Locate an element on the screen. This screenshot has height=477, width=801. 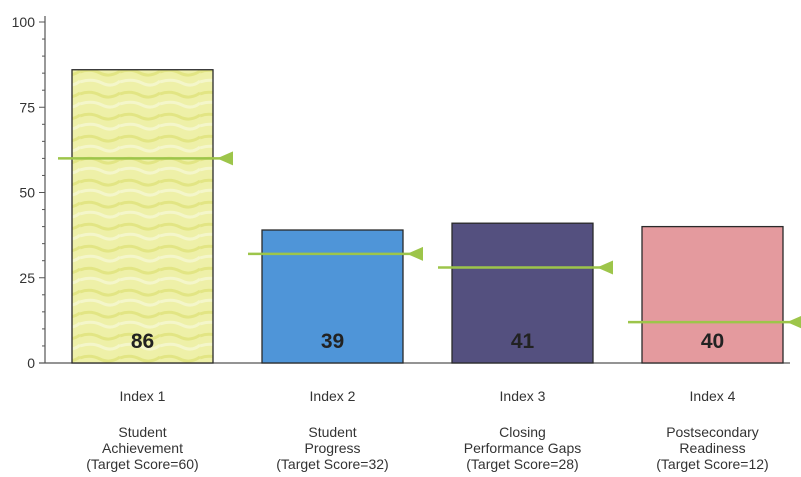
category-index-label: Index 2 is located at coordinates (333, 396).